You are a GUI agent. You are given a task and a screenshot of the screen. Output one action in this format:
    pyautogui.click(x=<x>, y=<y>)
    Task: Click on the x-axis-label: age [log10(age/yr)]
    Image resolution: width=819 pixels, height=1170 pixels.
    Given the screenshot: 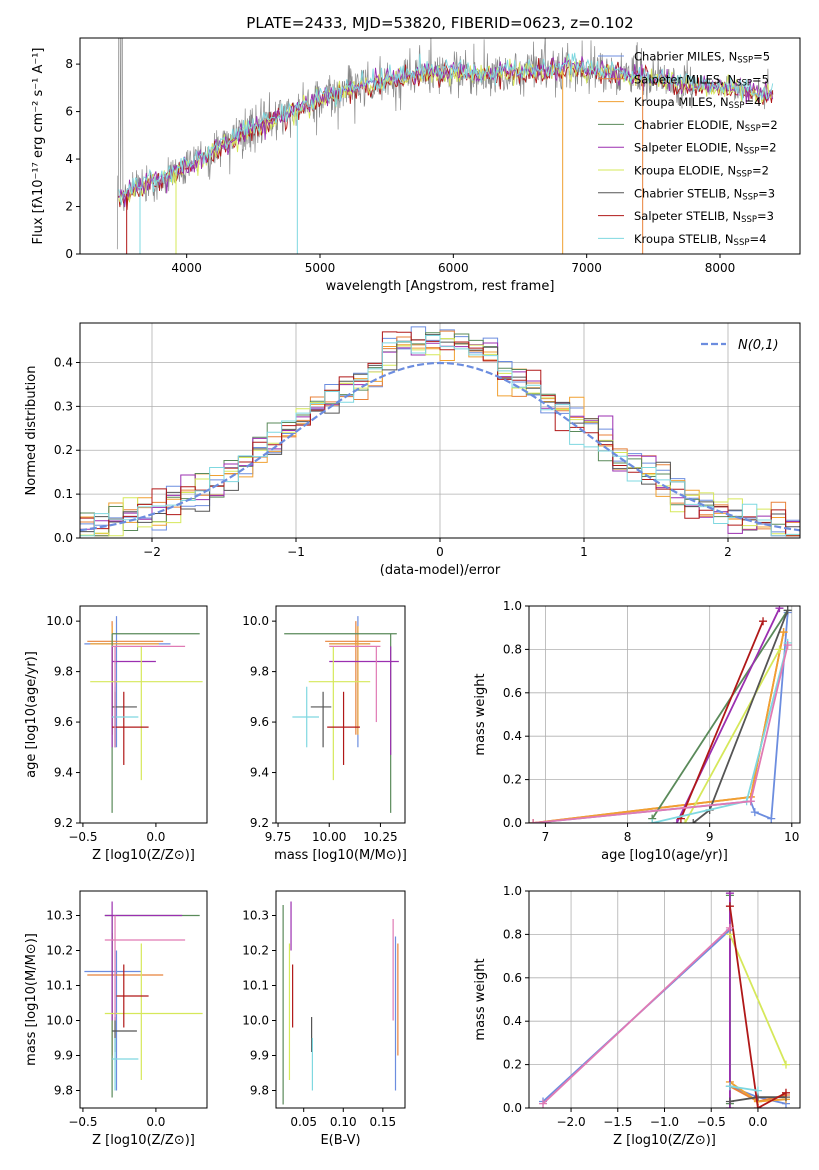 What is the action you would take?
    pyautogui.click(x=664, y=855)
    